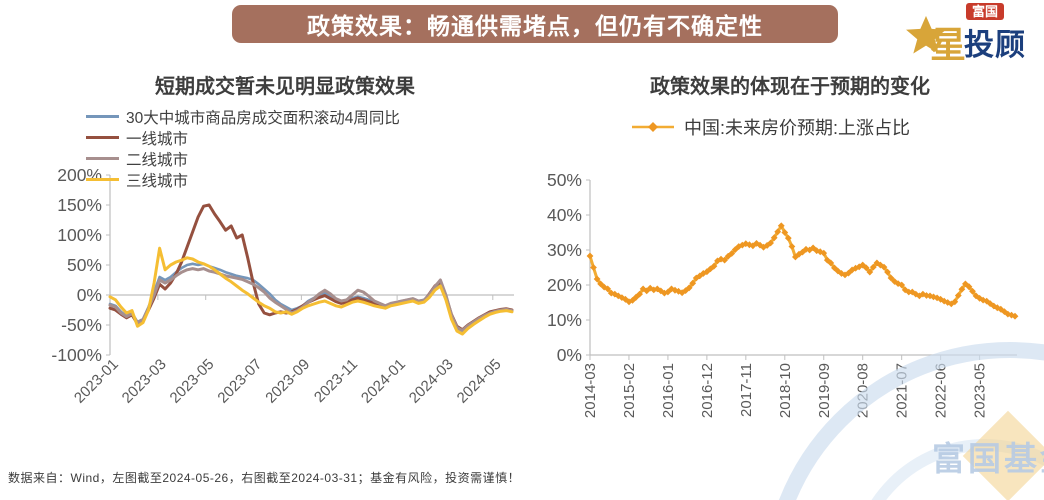  I want to click on legend-label: 30大中城市商品房成交面积滚动4周同比, so click(263, 118).